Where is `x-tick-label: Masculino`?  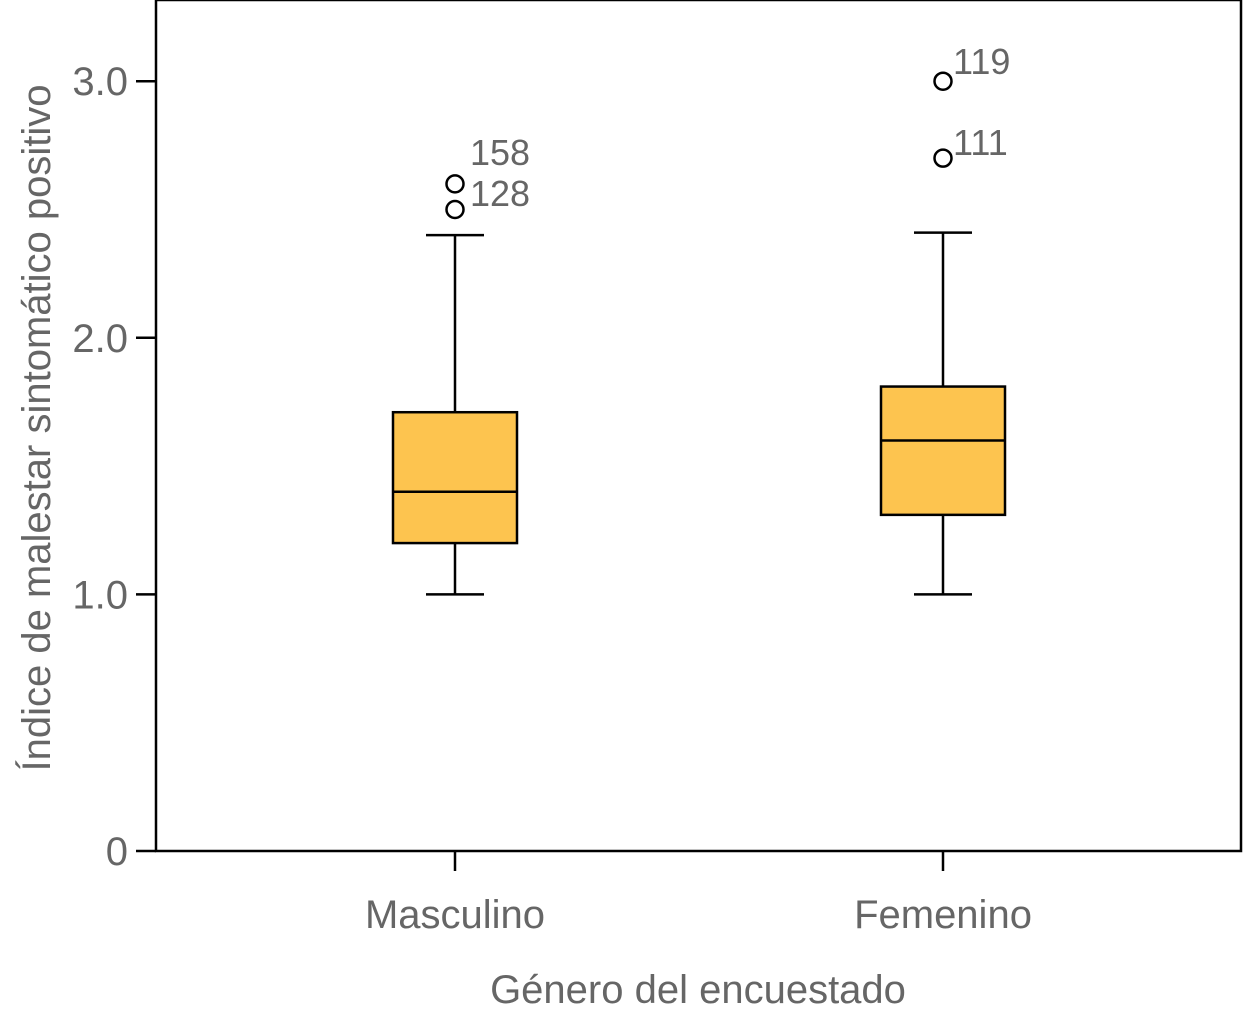
x-tick-label: Masculino is located at coordinates (455, 915).